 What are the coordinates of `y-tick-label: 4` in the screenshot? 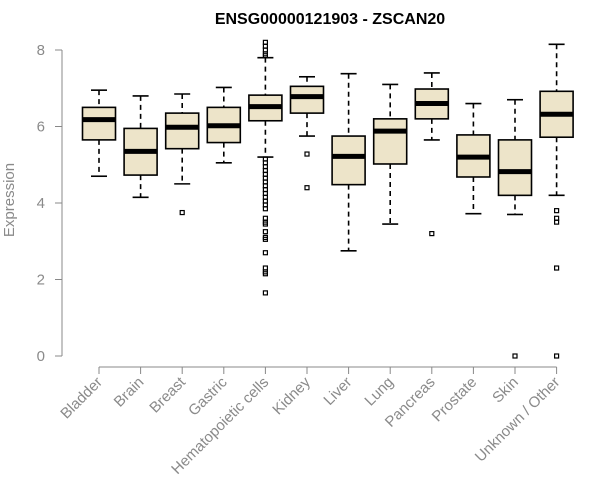 It's located at (41, 203).